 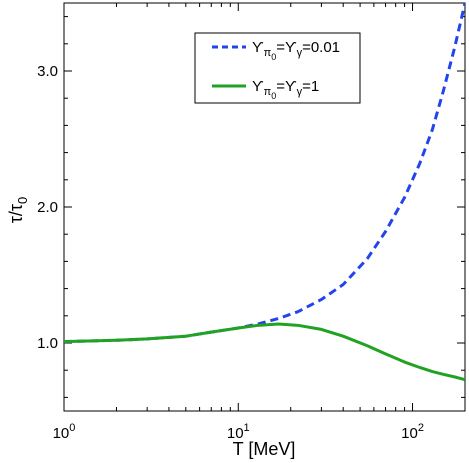 I want to click on svg-text: τ/τ0, so click(x=18, y=210).